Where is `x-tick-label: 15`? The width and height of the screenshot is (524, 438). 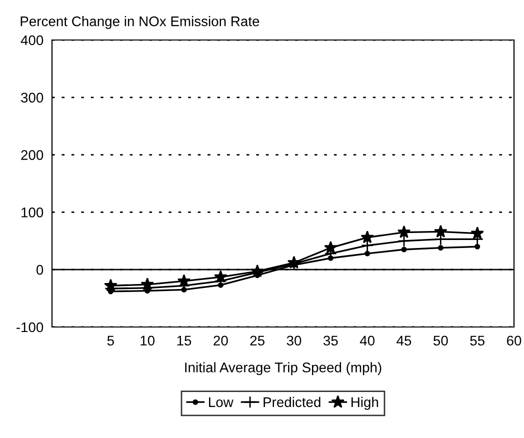
x-tick-label: 15 is located at coordinates (184, 341).